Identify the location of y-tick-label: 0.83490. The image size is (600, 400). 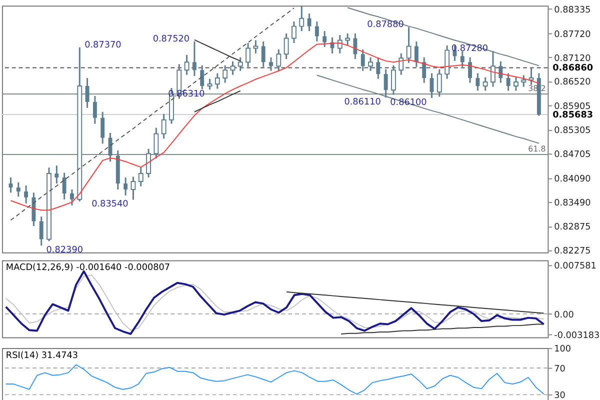
(573, 203).